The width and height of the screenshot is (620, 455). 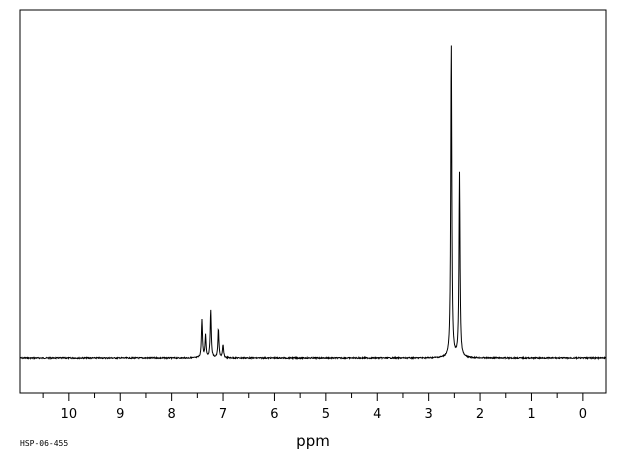 What do you see at coordinates (313, 397) in the screenshot?
I see `x-axis-ticks` at bounding box center [313, 397].